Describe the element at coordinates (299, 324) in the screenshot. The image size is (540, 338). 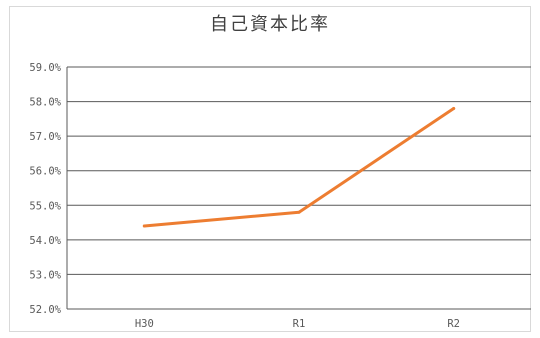
I see `x-tick-label: R1` at that location.